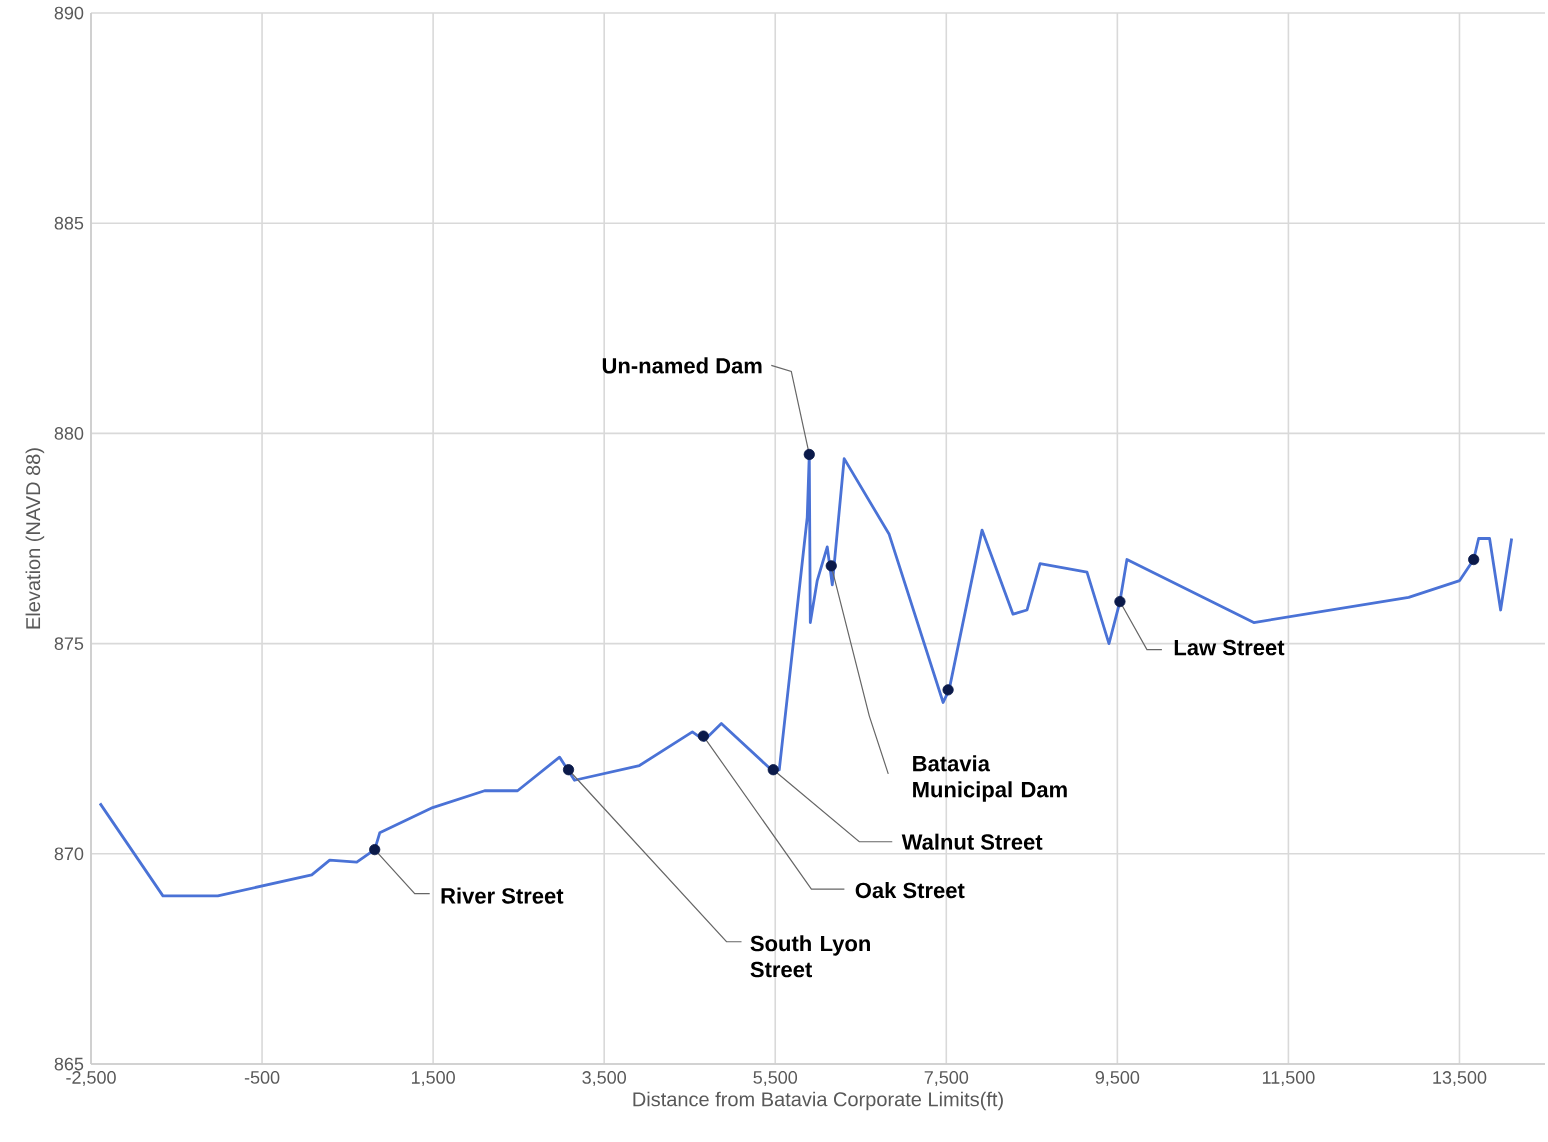  Describe the element at coordinates (69, 854) in the screenshot. I see `y-tick-label: 870` at that location.